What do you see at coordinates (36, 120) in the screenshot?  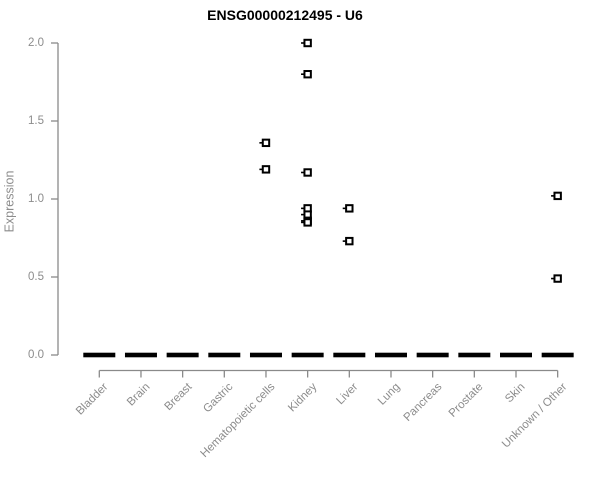 I see `y-tick-label: 1.5` at bounding box center [36, 120].